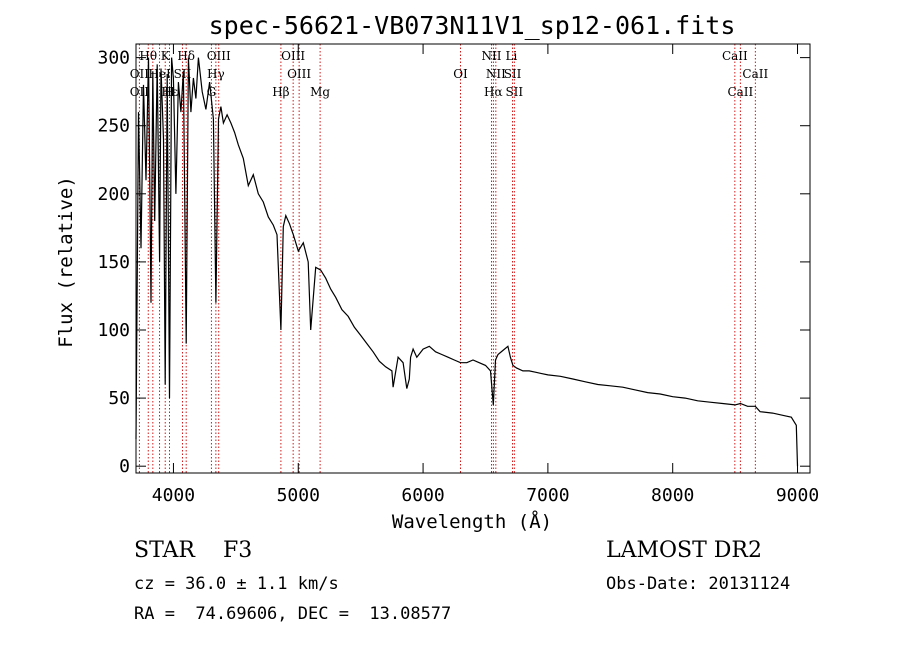 The height and width of the screenshot is (649, 900). Describe the element at coordinates (797, 495) in the screenshot. I see `x-tick-label: 9000` at that location.